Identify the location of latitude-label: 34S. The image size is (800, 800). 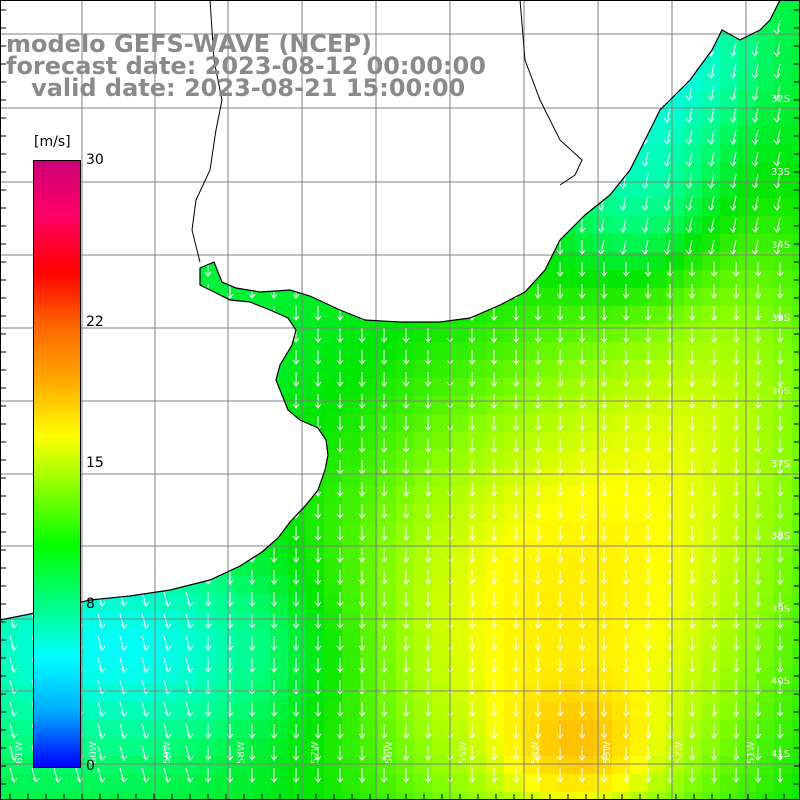
(781, 245).